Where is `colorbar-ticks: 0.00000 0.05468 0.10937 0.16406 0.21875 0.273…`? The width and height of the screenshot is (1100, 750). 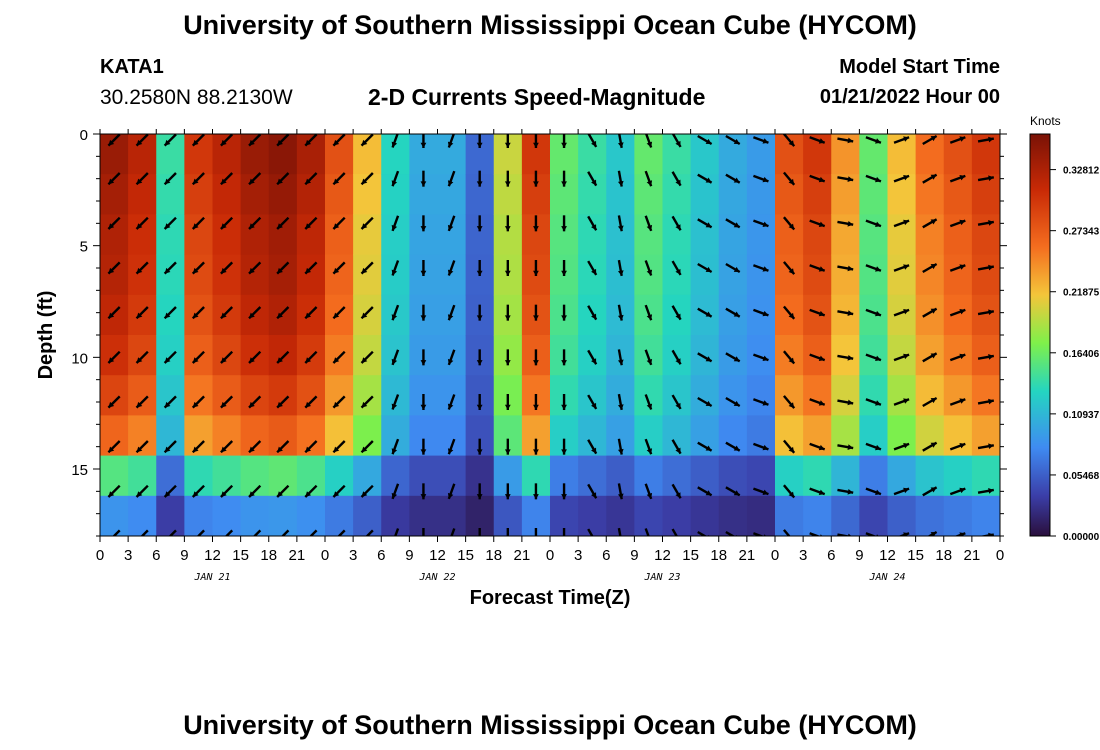 colorbar-ticks: 0.00000 0.05468 0.10937 0.16406 0.21875 0.273… is located at coordinates (1075, 354).